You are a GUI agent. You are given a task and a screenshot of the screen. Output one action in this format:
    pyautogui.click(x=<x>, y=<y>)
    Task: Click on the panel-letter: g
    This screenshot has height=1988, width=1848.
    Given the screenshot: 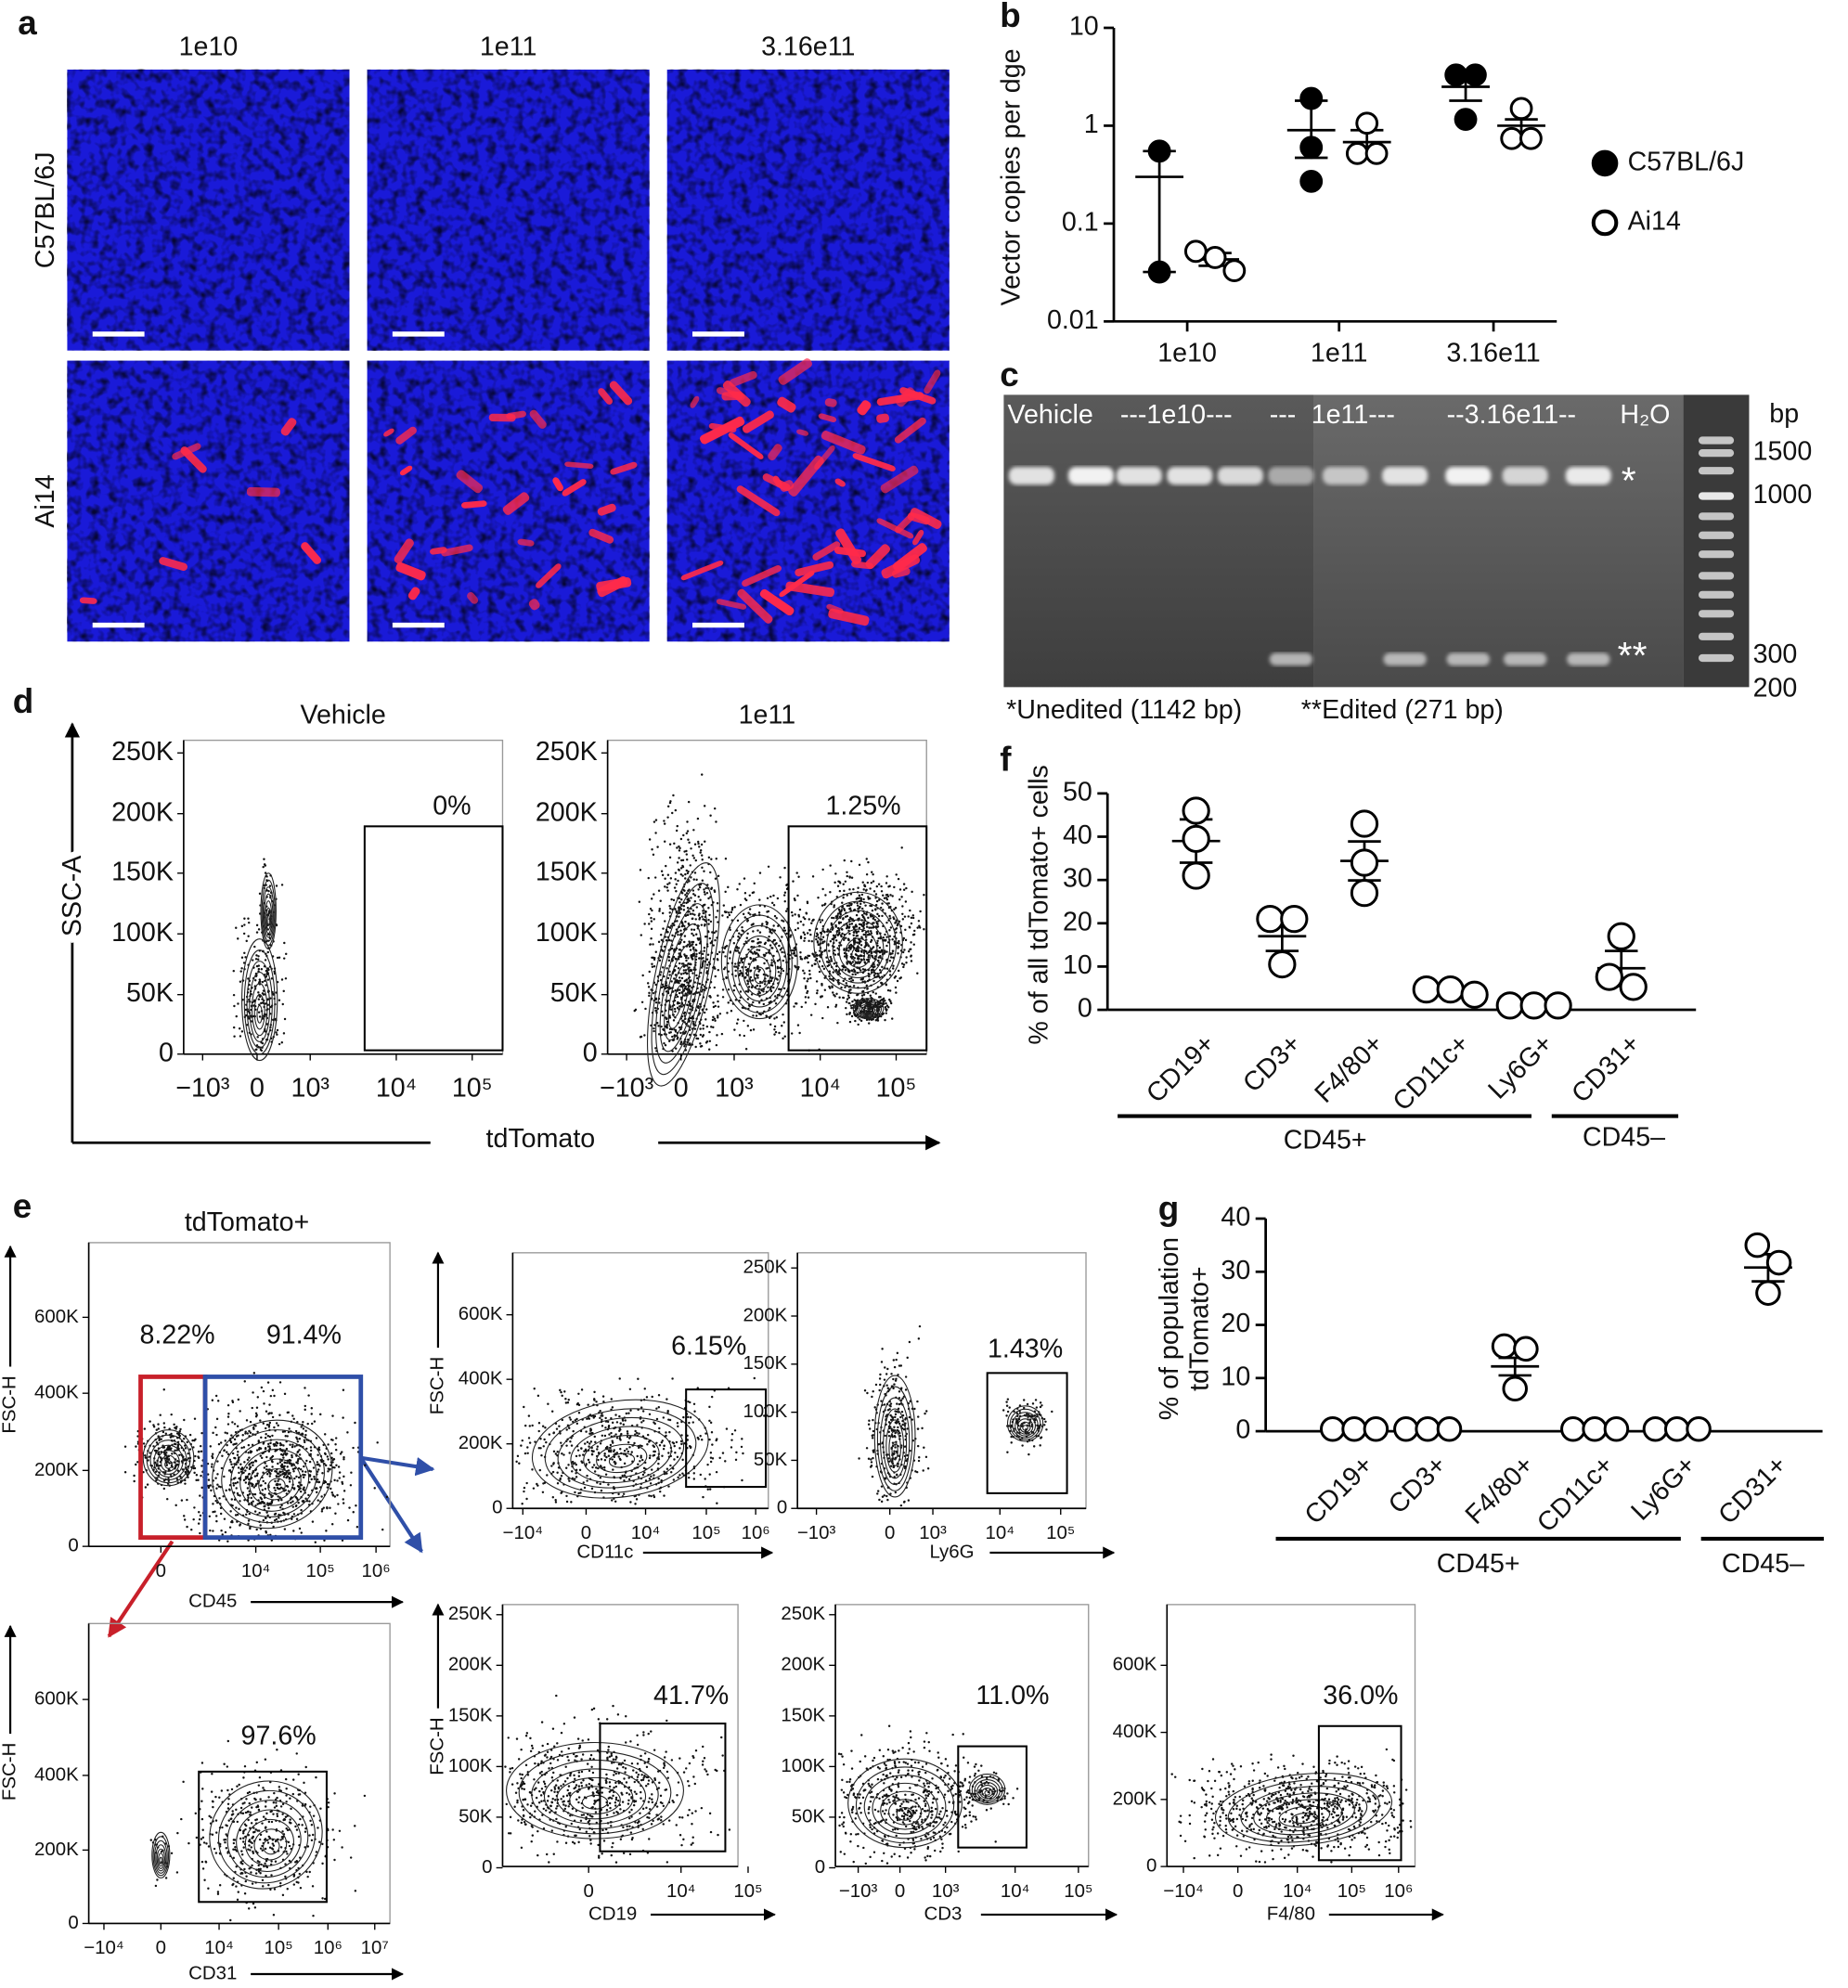 What is the action you would take?
    pyautogui.click(x=1168, y=1209)
    